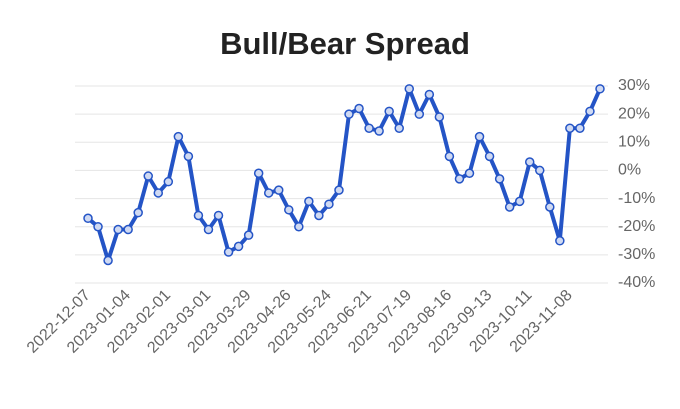  I want to click on y-tick-label: 0%, so click(629, 170).